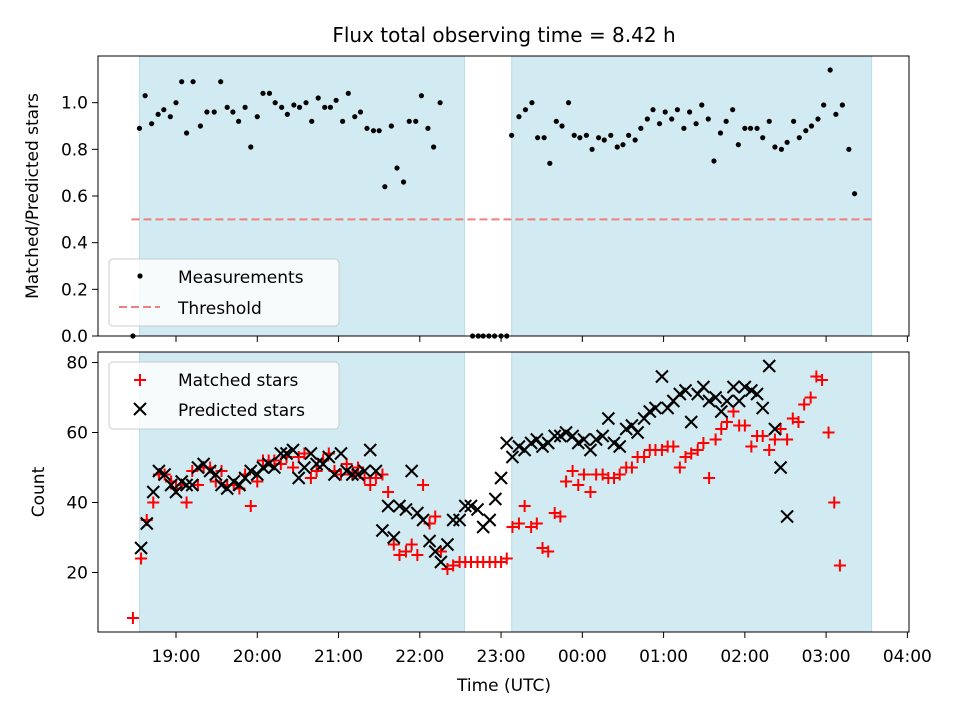  I want to click on y-tick-label: 0.0, so click(74, 337).